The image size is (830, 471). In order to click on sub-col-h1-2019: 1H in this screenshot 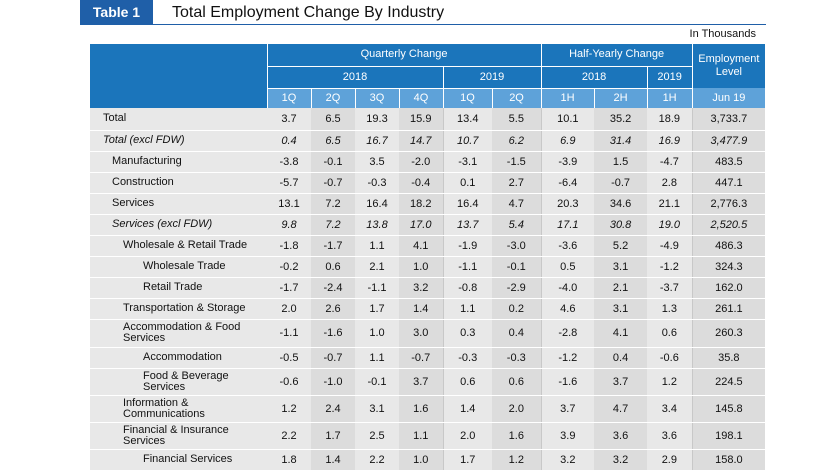, I will do `click(669, 98)`.